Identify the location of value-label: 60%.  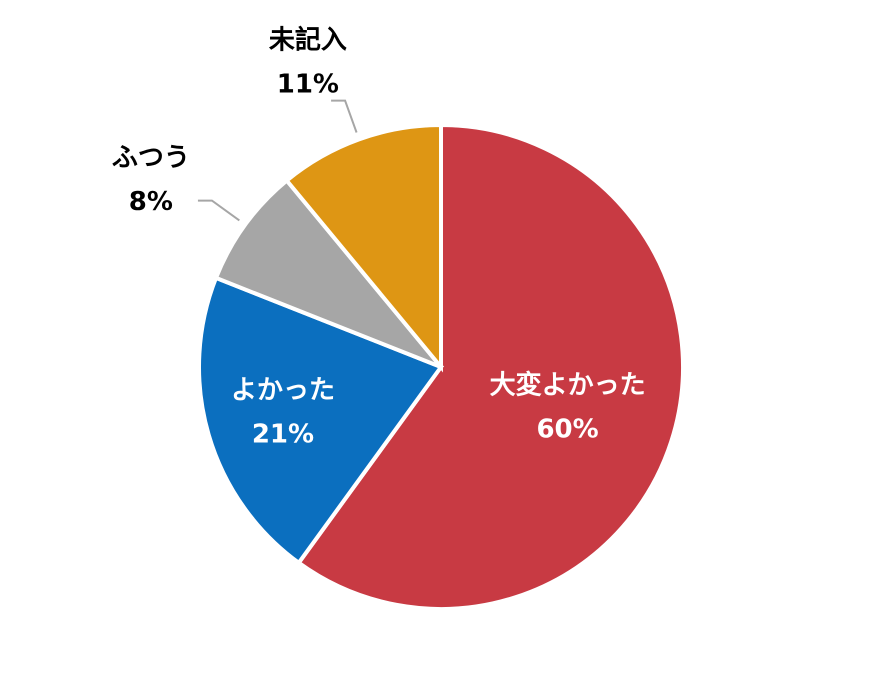
(567, 430).